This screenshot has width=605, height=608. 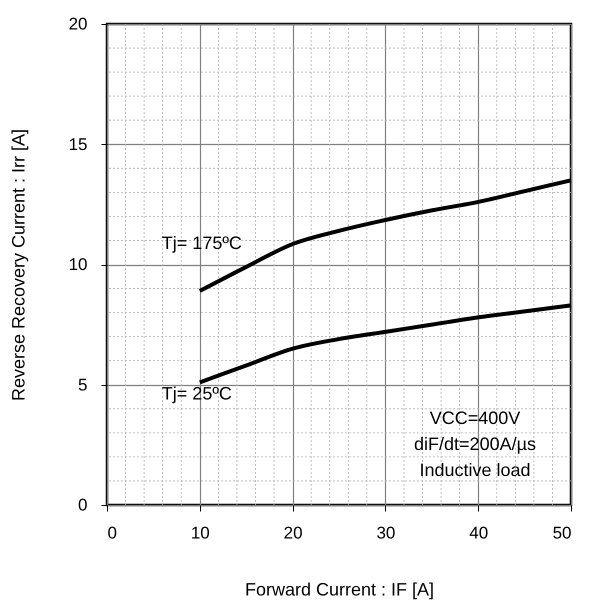 I want to click on x-axis-title: Forward Current : IF [A], so click(x=339, y=590).